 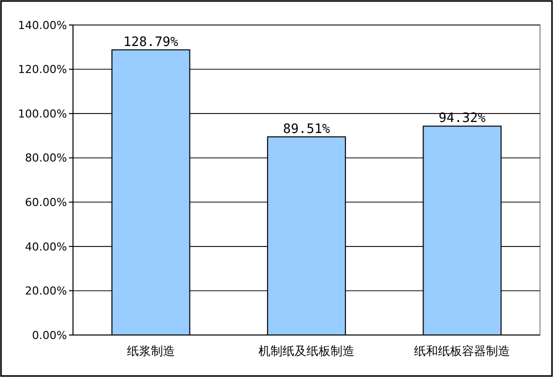 I want to click on data-label: 89.51%, so click(x=306, y=129).